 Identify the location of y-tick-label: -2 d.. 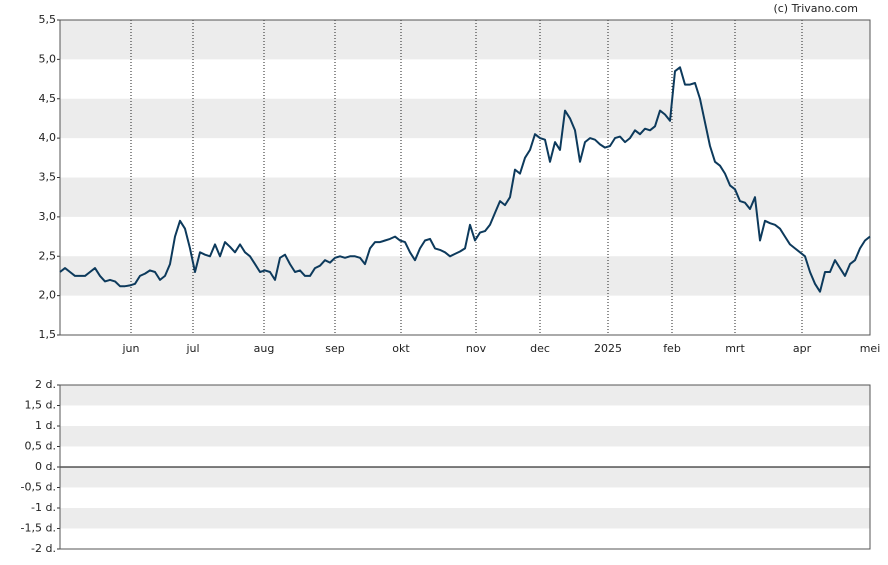
(43, 548).